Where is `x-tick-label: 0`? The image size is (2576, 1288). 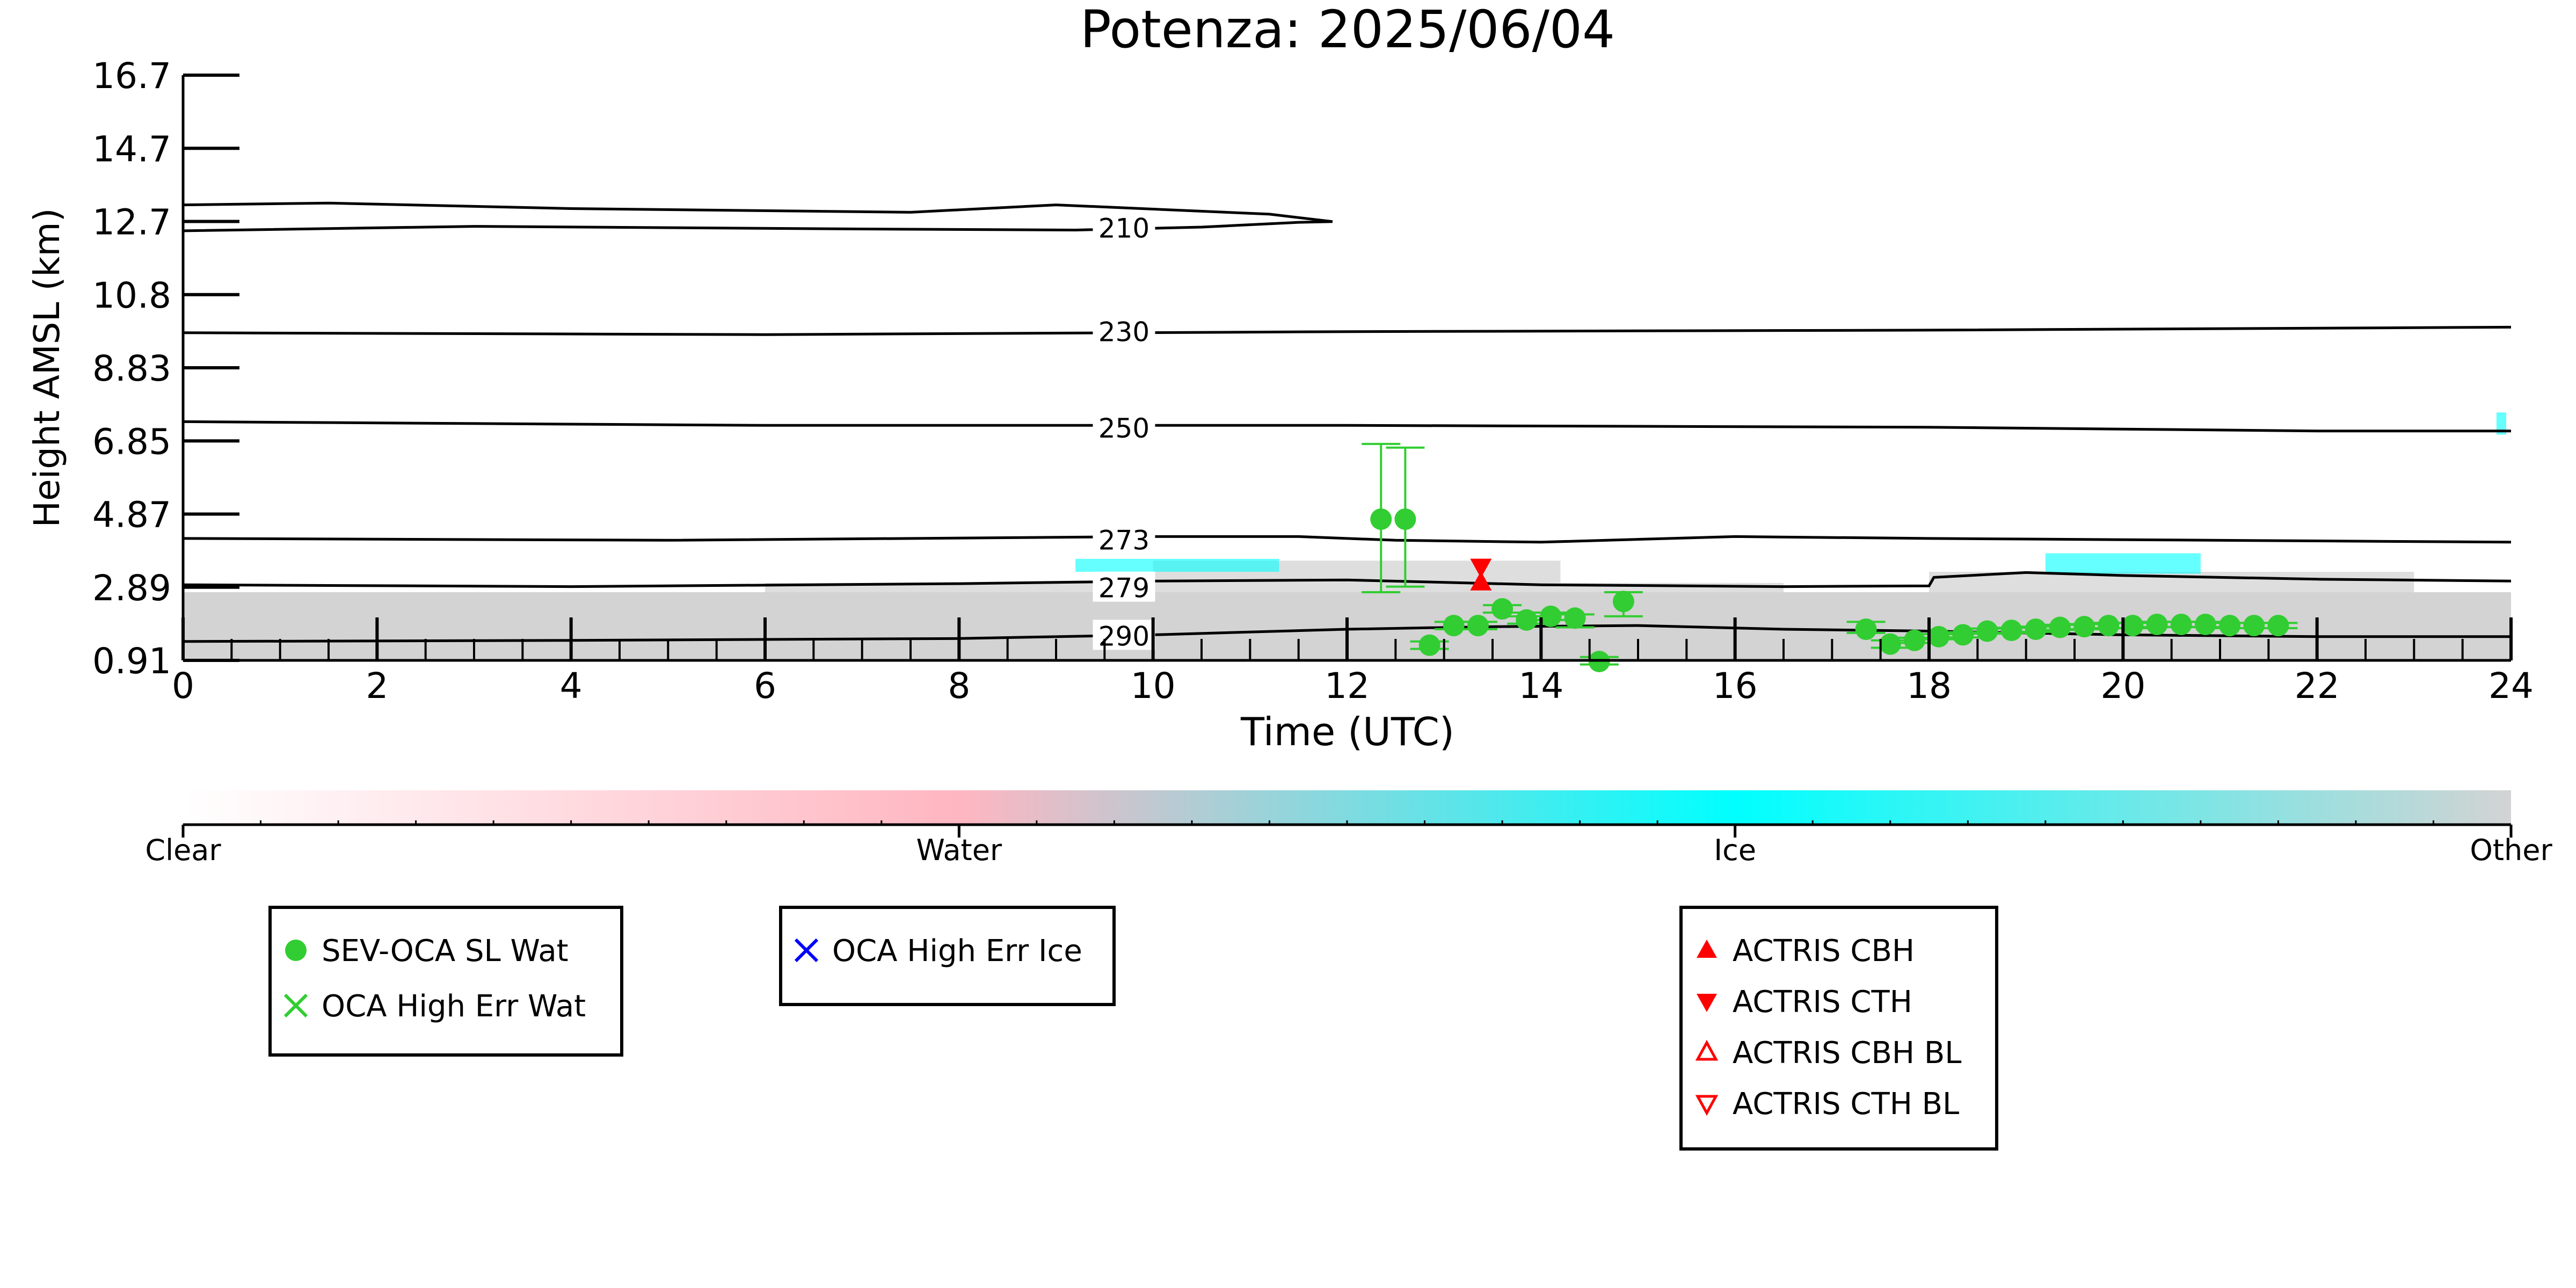
x-tick-label: 0 is located at coordinates (183, 686).